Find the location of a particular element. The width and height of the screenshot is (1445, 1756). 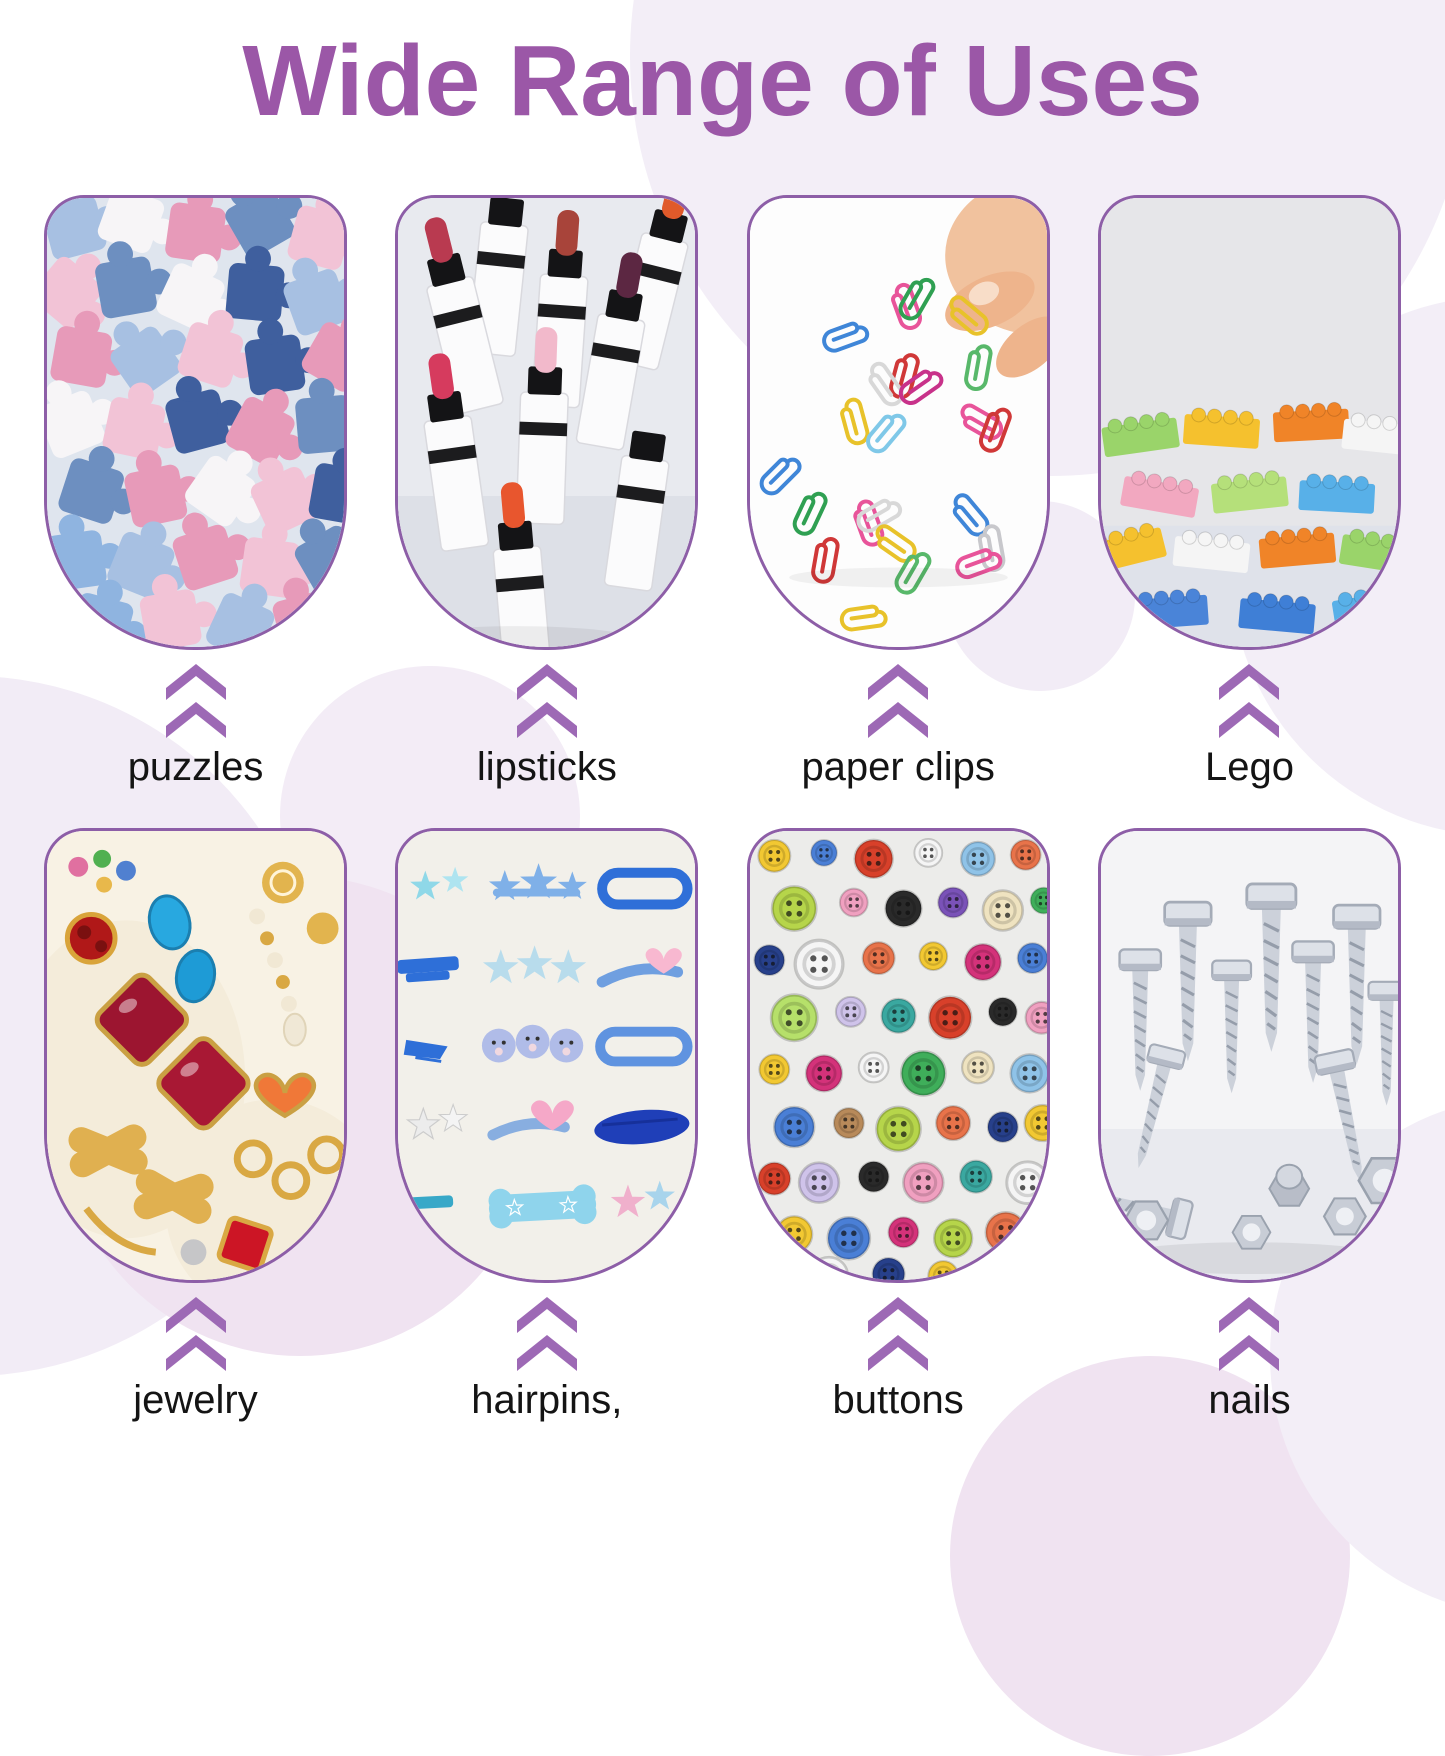

jewelry-photo is located at coordinates (195, 1055).